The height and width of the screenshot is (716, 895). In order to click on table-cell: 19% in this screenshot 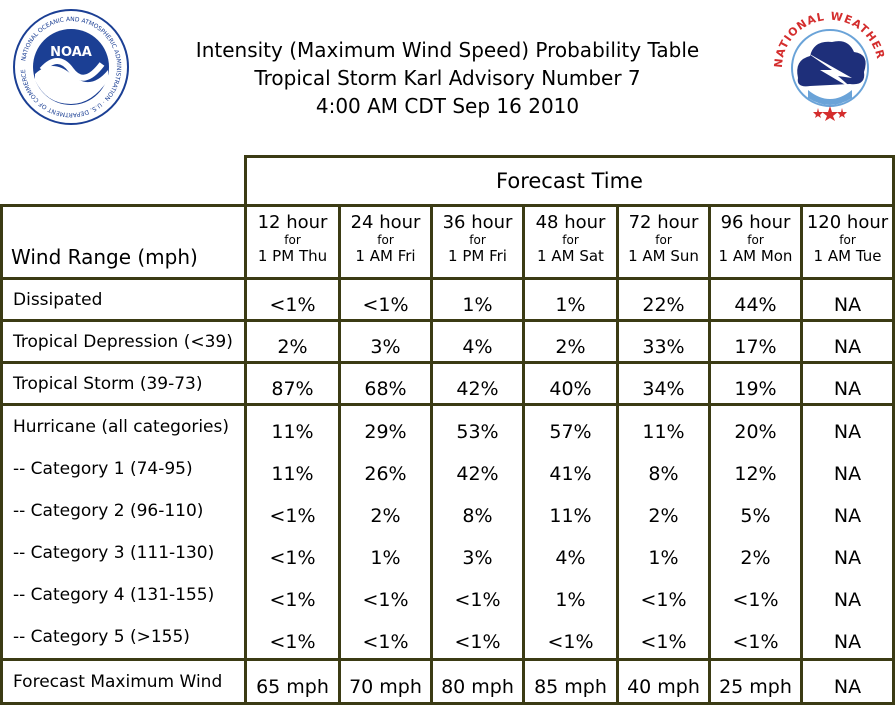, I will do `click(755, 383)`.